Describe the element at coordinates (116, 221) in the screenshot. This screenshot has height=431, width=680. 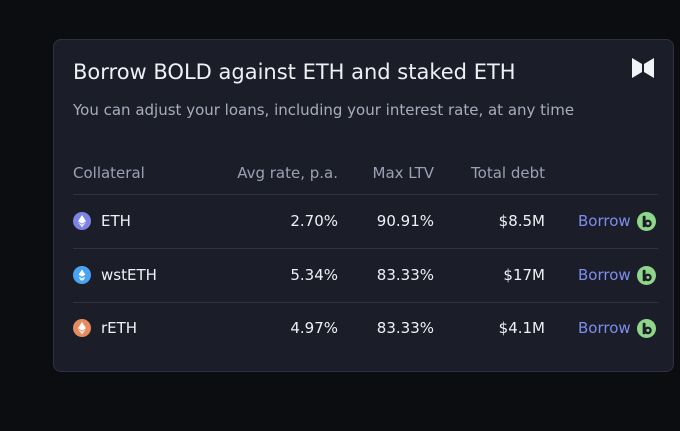
I see `collateral-name: ETH` at that location.